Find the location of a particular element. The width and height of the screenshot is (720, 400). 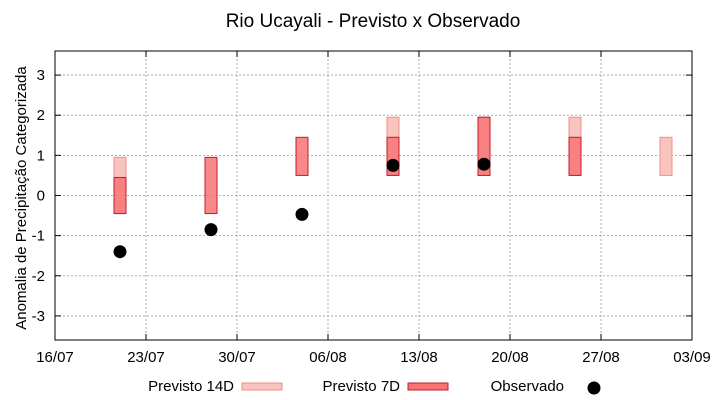

legend-label-observado: Observado is located at coordinates (527, 386).